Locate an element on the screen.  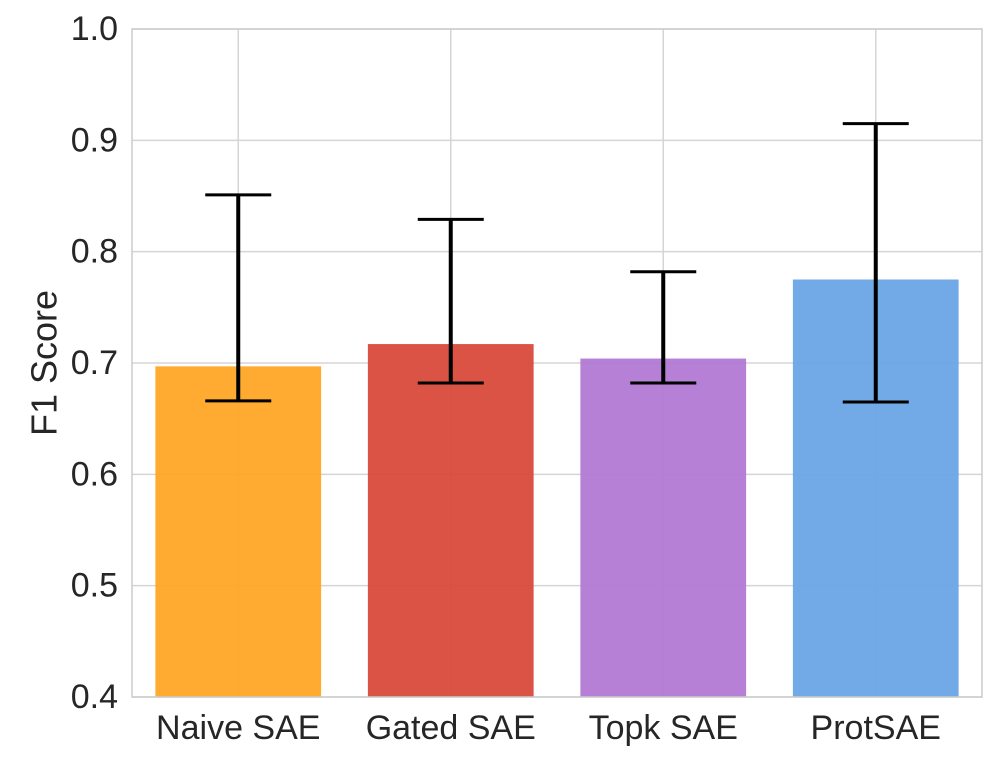
y-tick-labels: 0.4 0.5 0.6 0.7 0.8 0.9 1.0 is located at coordinates (94, 363).